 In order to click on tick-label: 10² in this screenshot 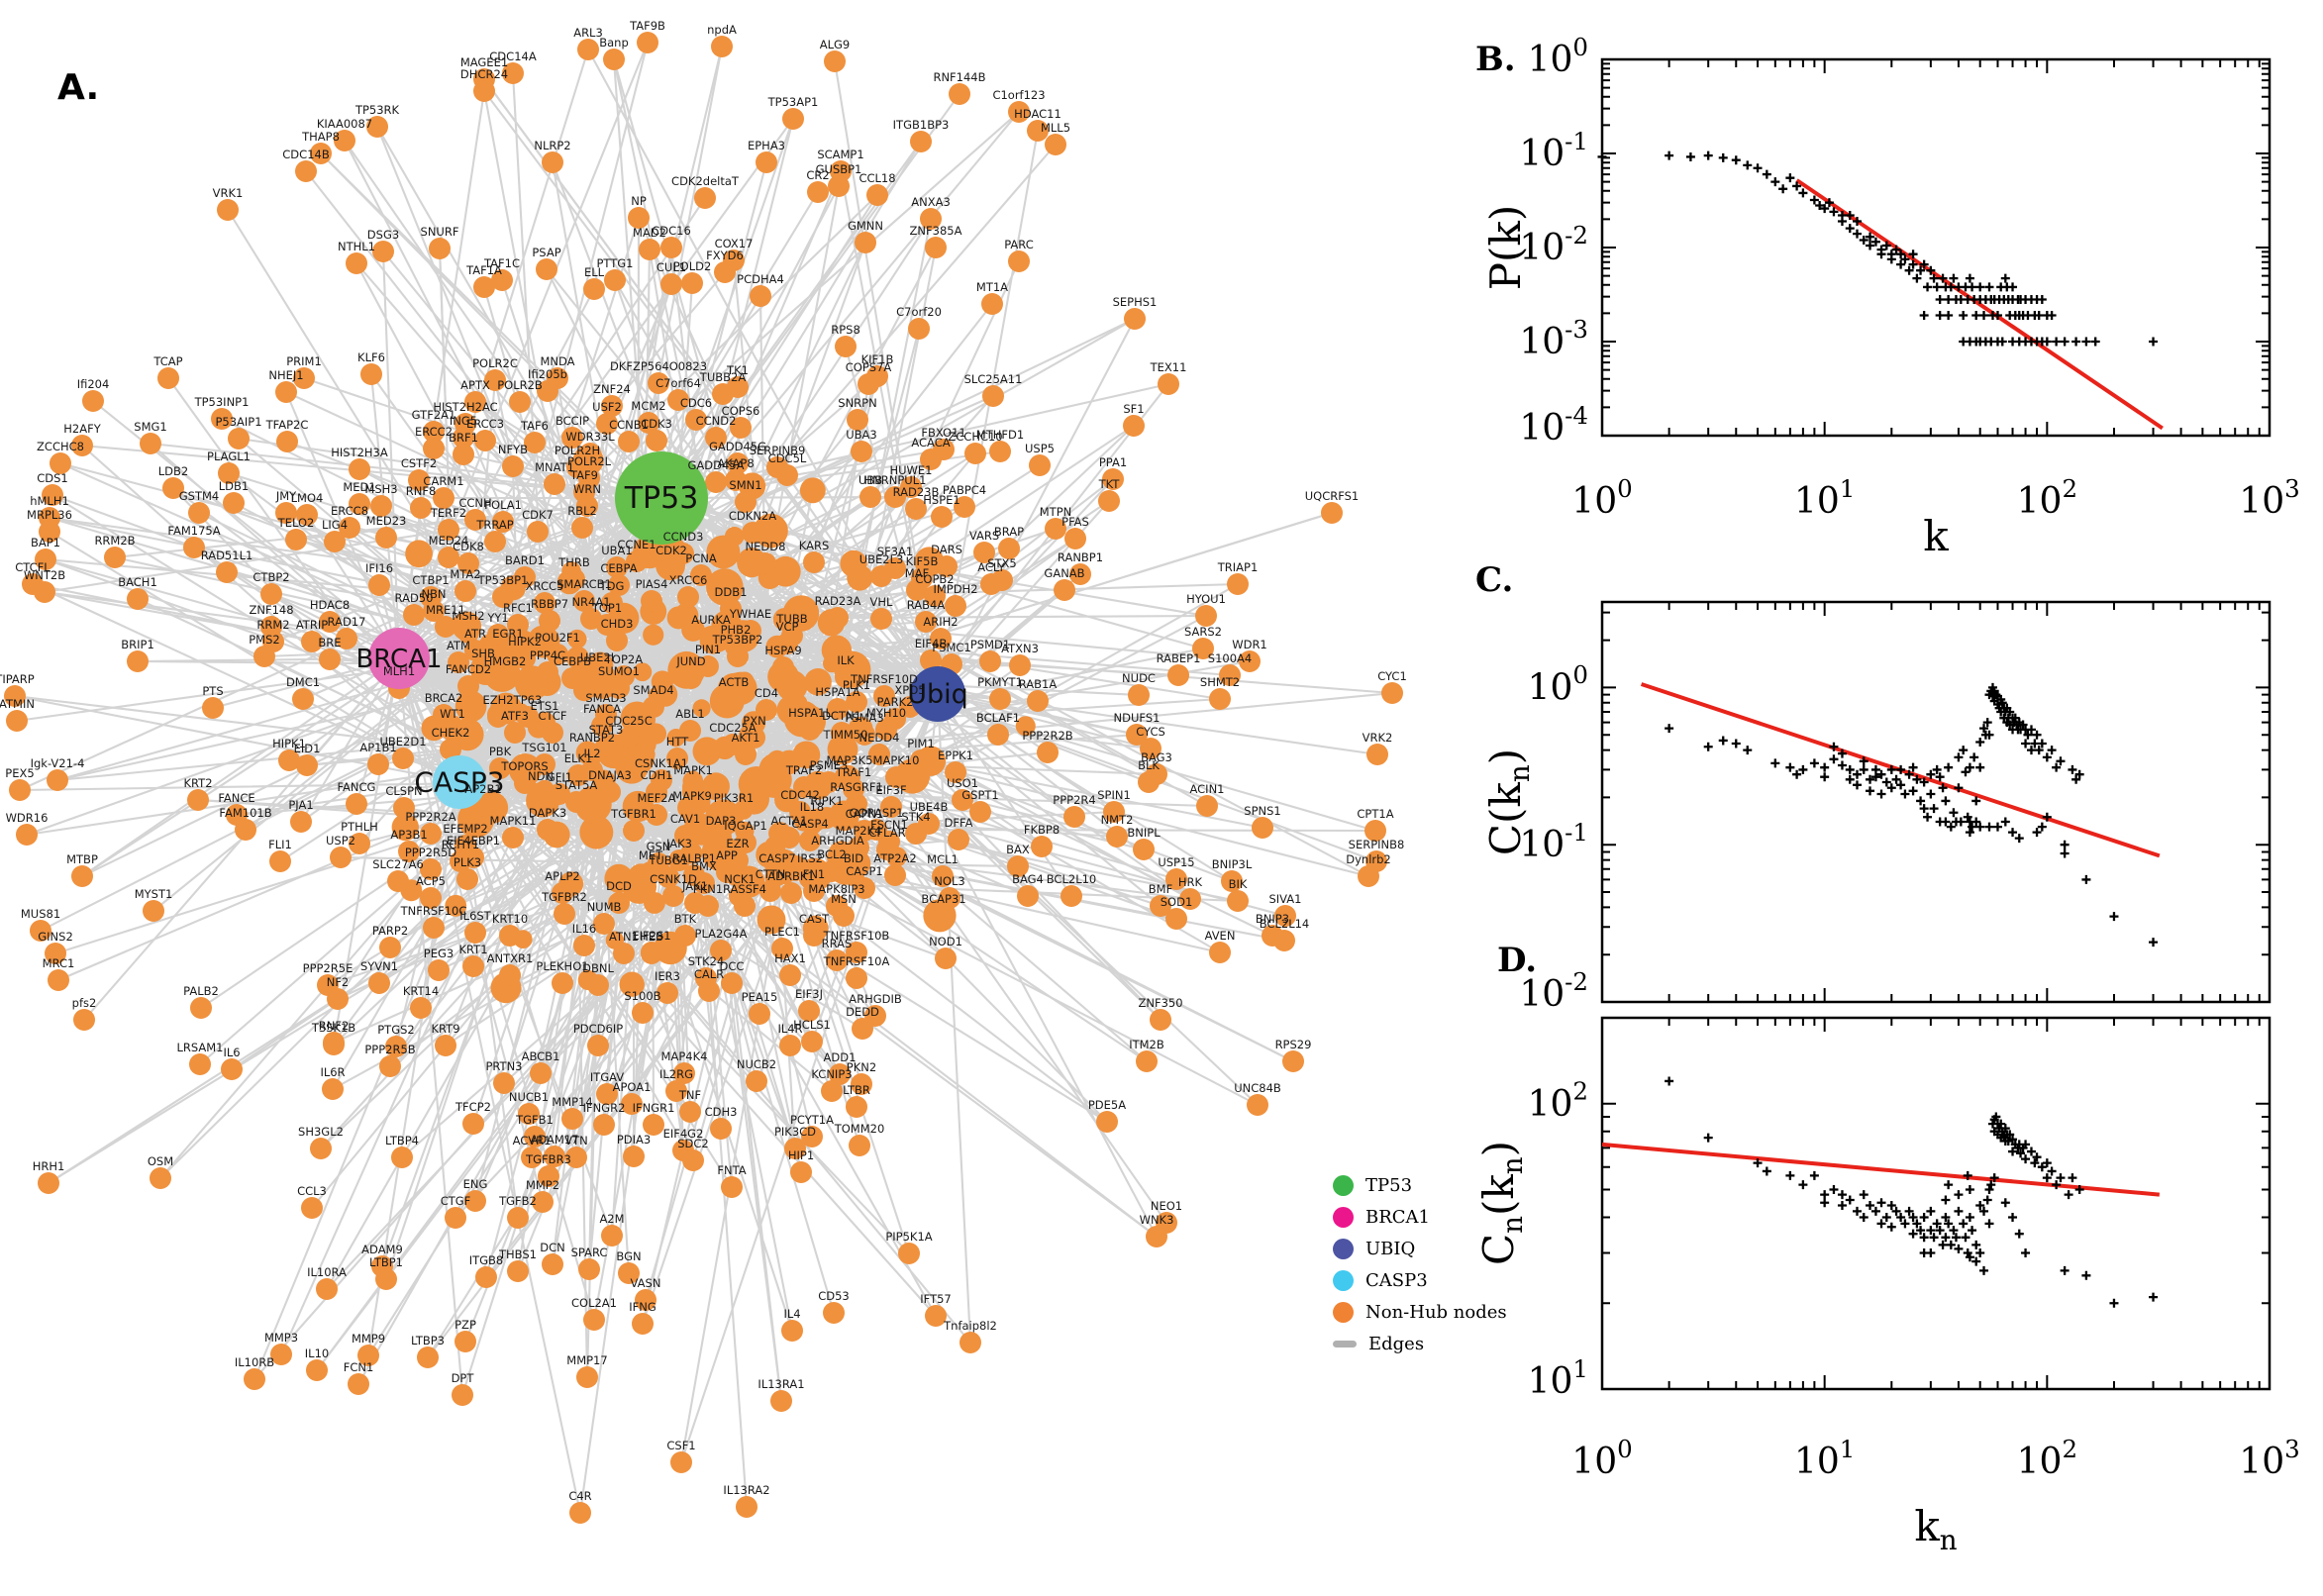, I will do `click(2047, 1458)`.